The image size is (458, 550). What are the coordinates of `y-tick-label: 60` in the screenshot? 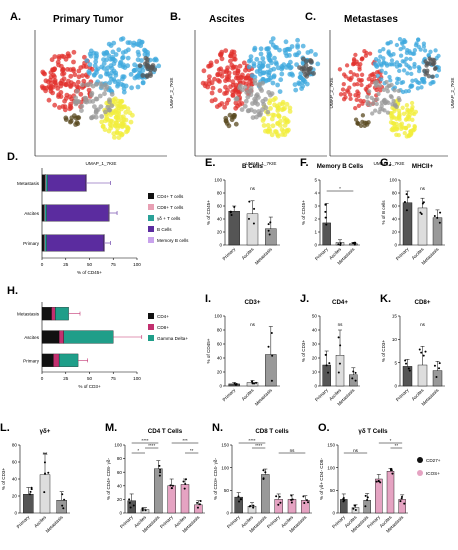 It's located at (220, 206).